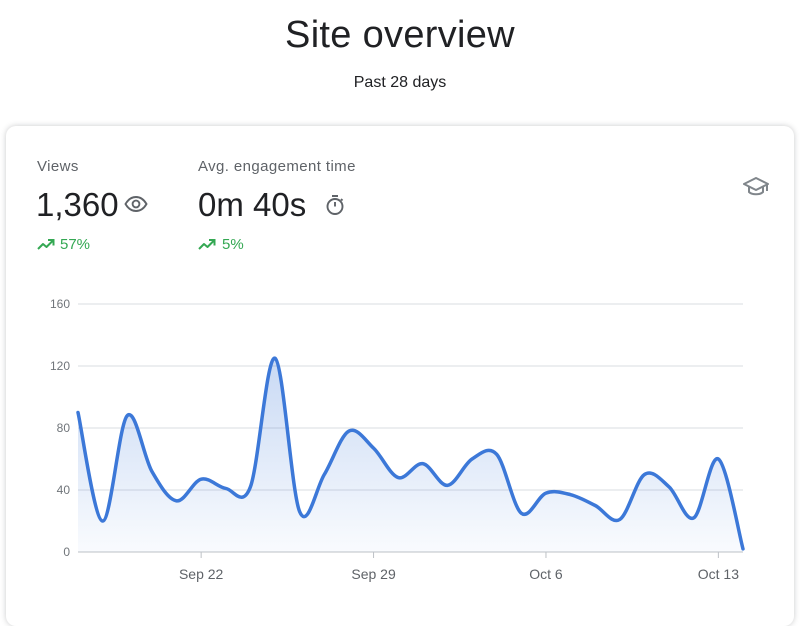  What do you see at coordinates (277, 166) in the screenshot?
I see `engagement-label: Avg. engagement time` at bounding box center [277, 166].